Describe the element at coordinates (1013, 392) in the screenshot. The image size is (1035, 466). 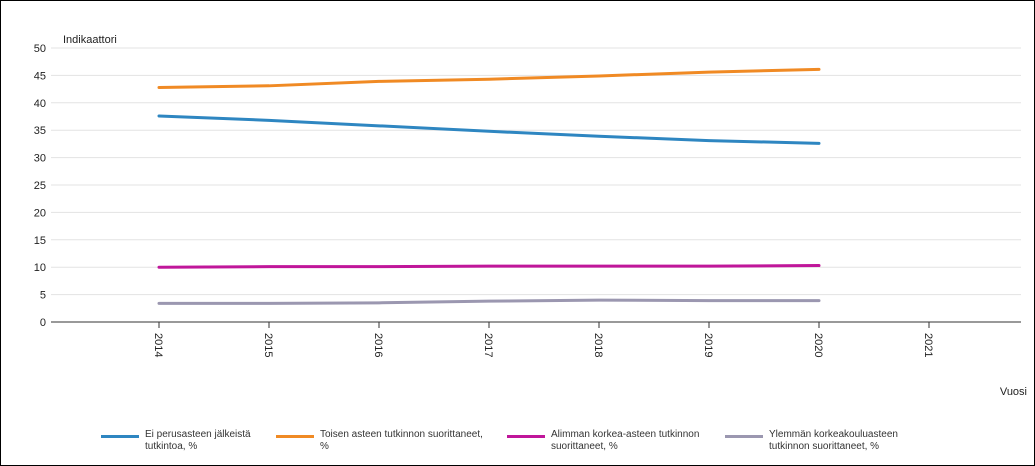
I see `x-axis-label: Vuosi` at that location.